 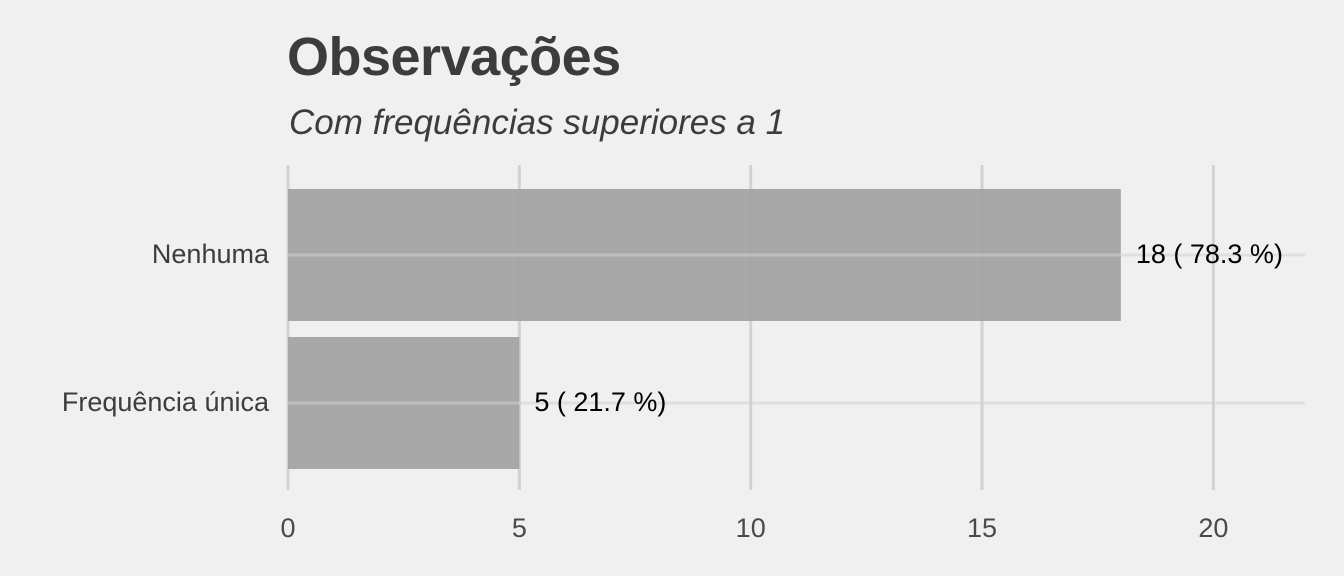 I want to click on category-label: Nenhuma, so click(x=211, y=254).